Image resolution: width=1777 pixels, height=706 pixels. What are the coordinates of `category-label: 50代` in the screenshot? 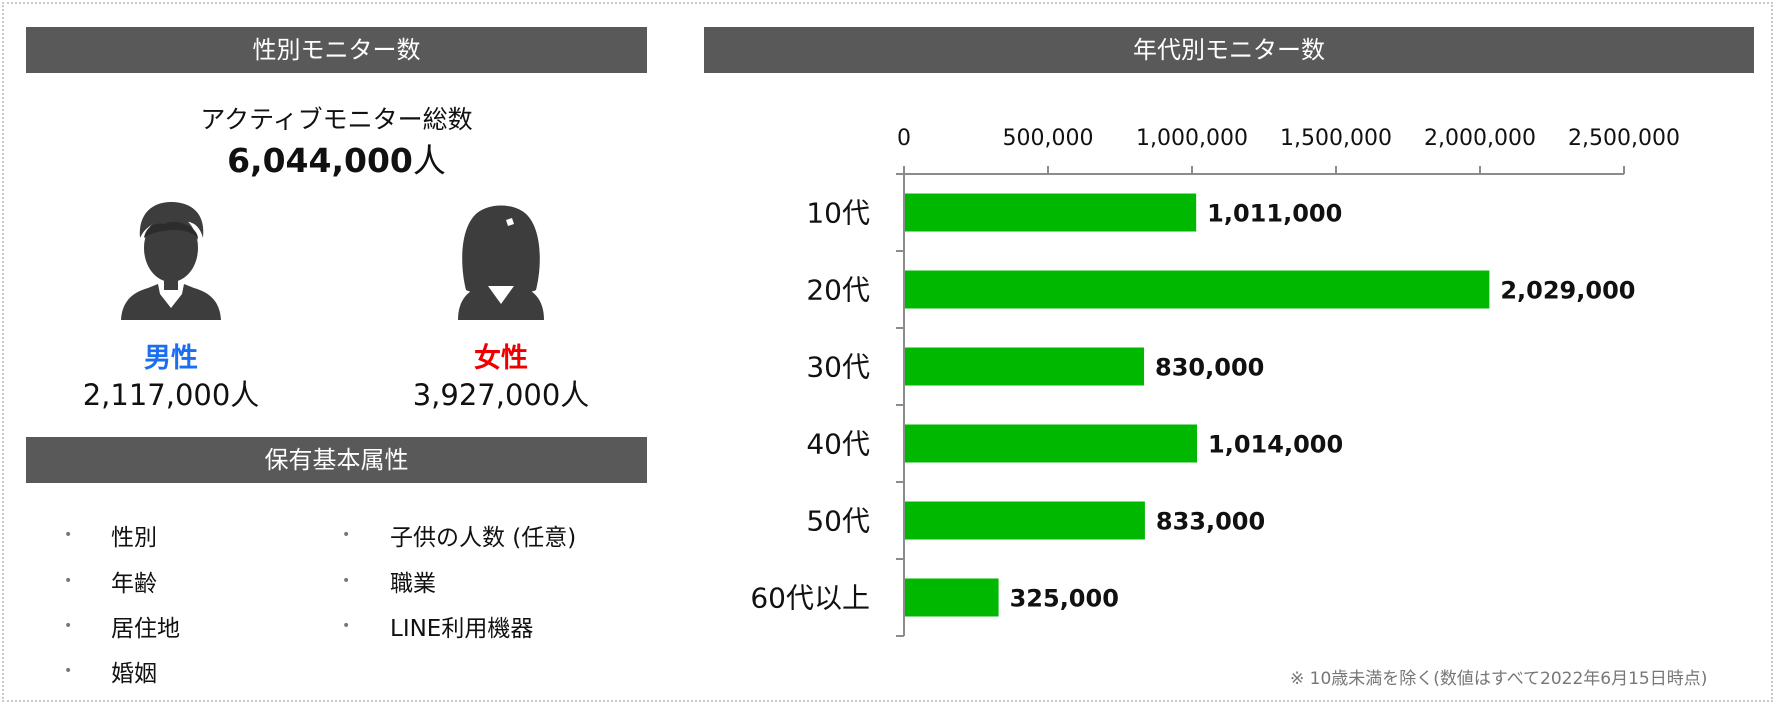 It's located at (838, 521).